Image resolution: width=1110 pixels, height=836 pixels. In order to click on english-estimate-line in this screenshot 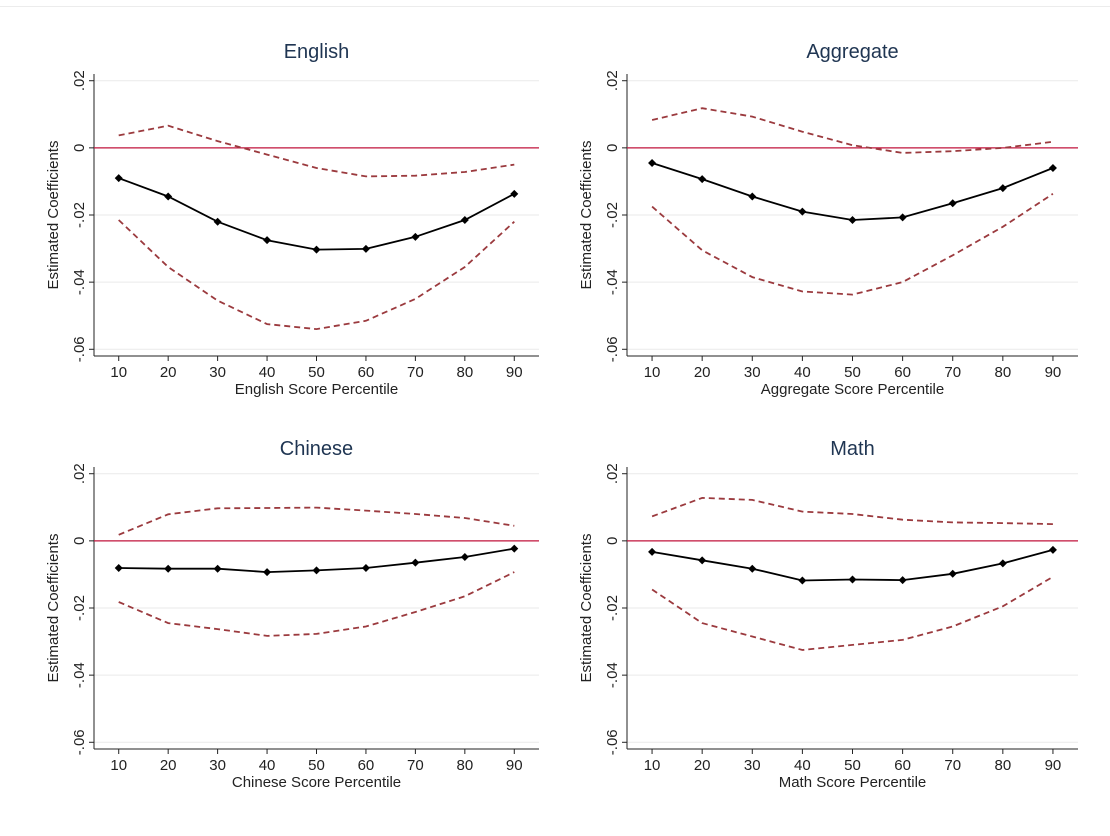, I will do `click(316, 214)`.